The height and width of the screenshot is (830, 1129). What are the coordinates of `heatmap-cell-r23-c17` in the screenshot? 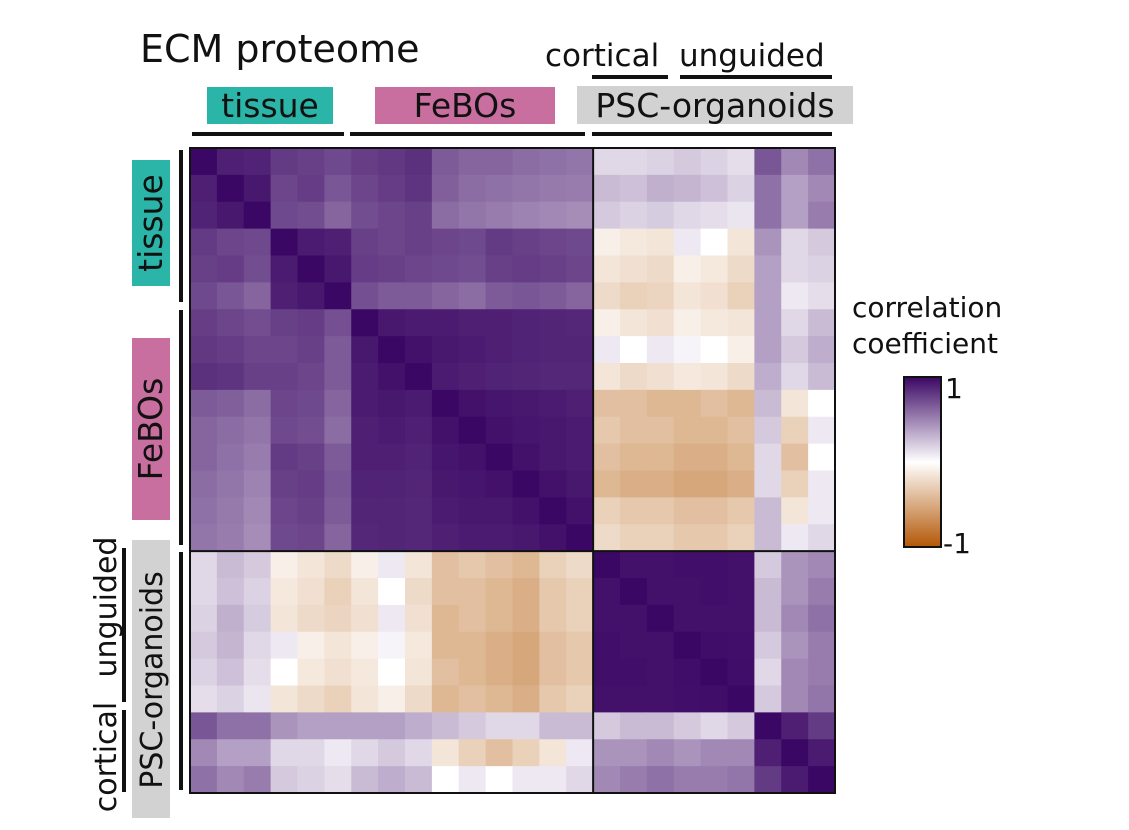 It's located at (660, 780).